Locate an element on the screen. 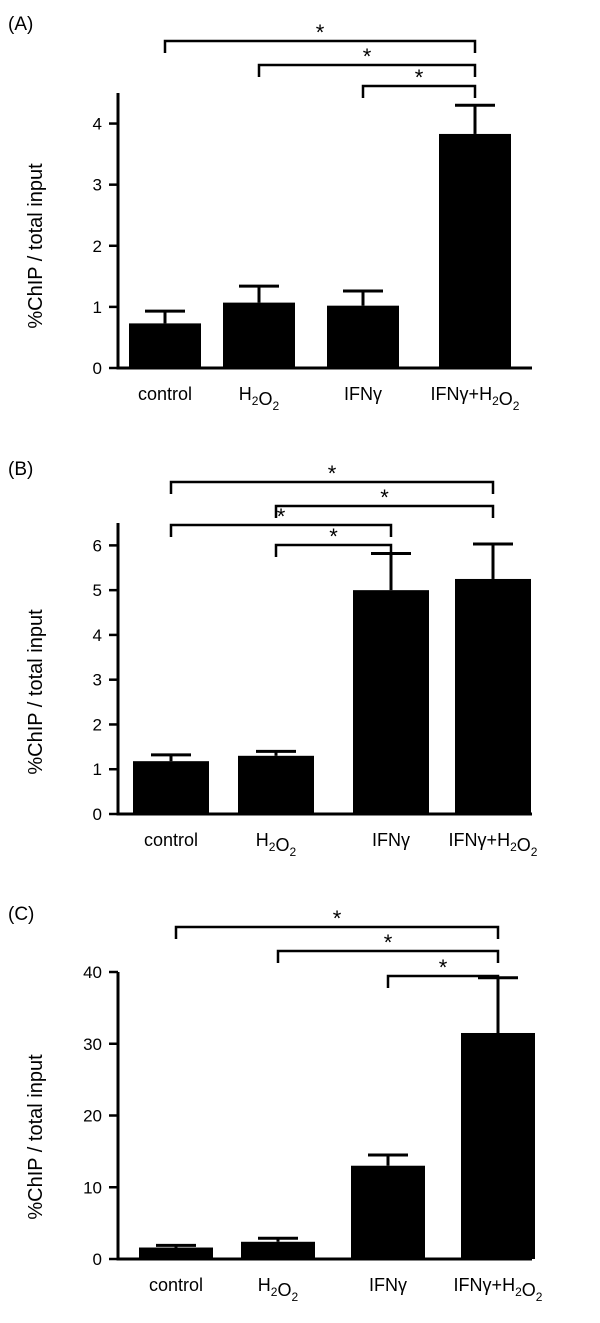 This screenshot has width=600, height=1323. y-tick-label: 10 is located at coordinates (92, 1187).